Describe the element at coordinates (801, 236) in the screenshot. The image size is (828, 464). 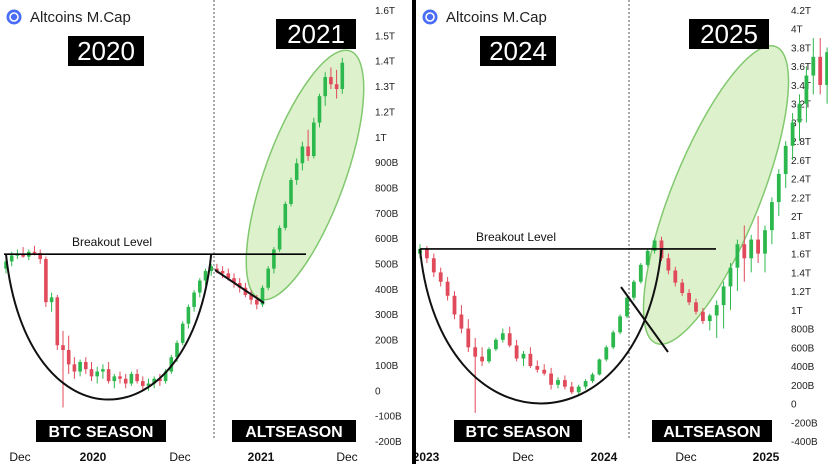
I see `y-tick-label: 1.8T` at that location.